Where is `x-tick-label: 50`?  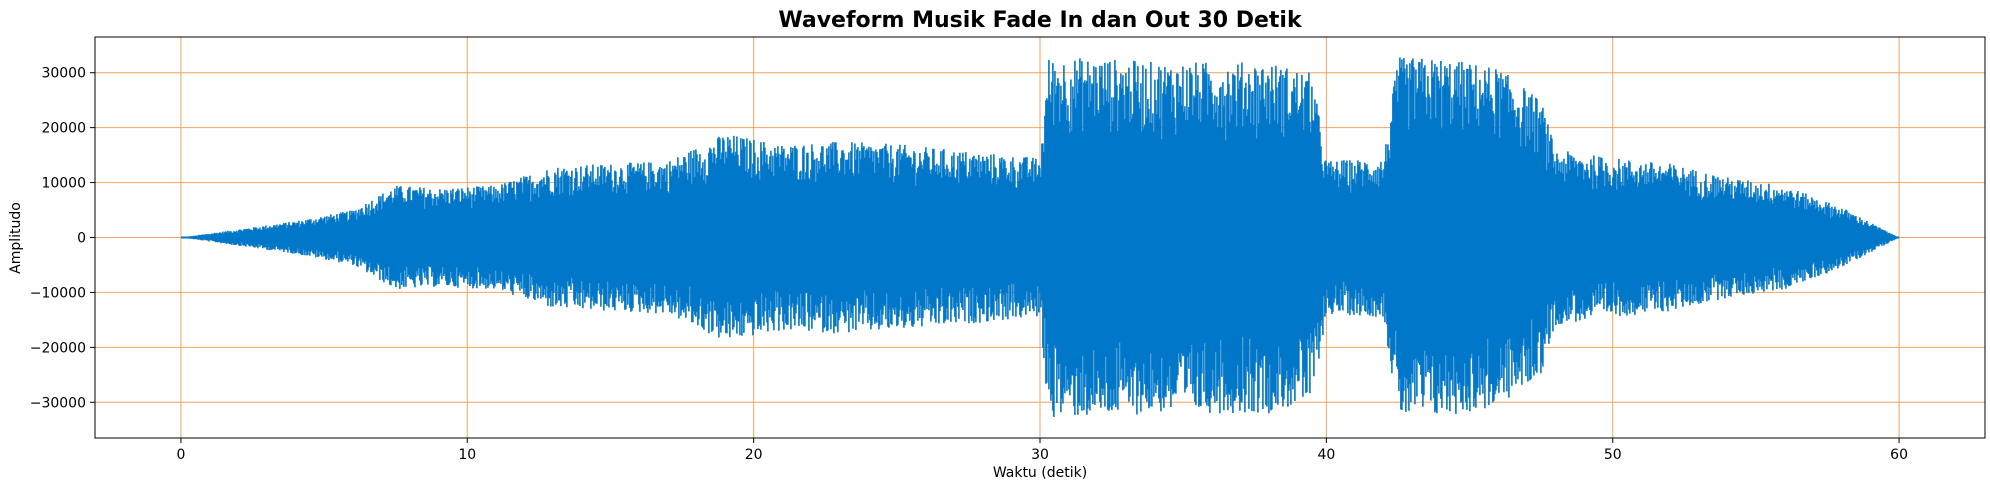 x-tick-label: 50 is located at coordinates (1613, 455).